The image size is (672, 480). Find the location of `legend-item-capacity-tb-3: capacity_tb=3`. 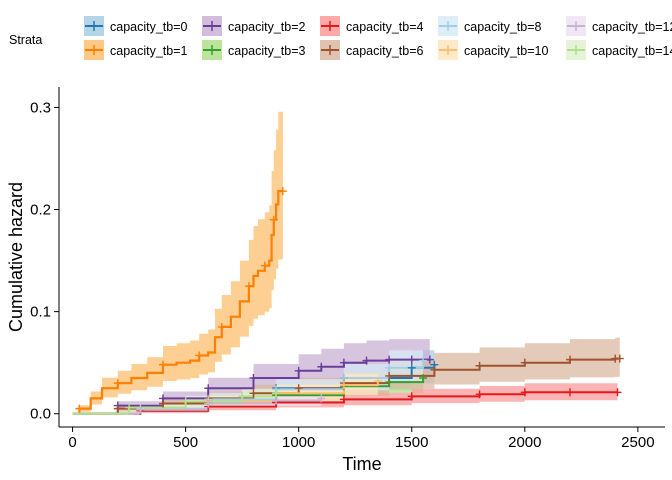

legend-item-capacity-tb-3: capacity_tb=3 is located at coordinates (254, 50).